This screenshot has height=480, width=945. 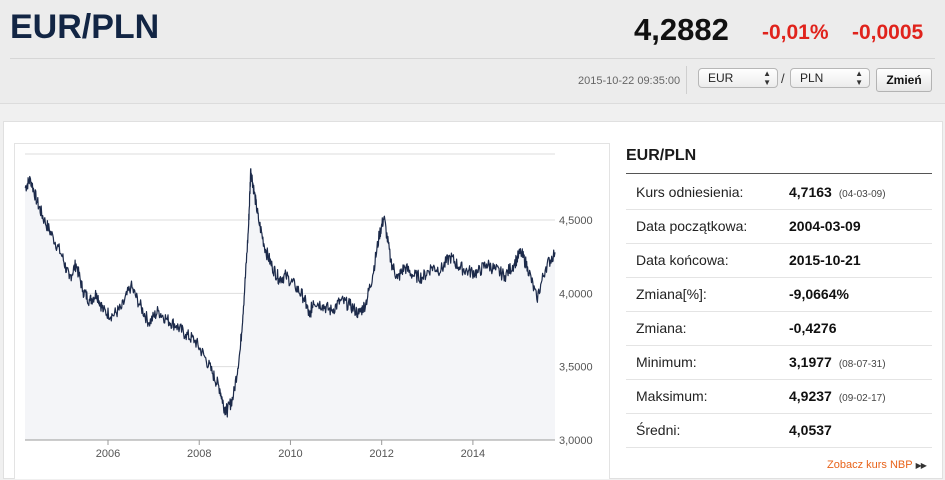 I want to click on change-absolute: -0,0005, so click(x=888, y=32).